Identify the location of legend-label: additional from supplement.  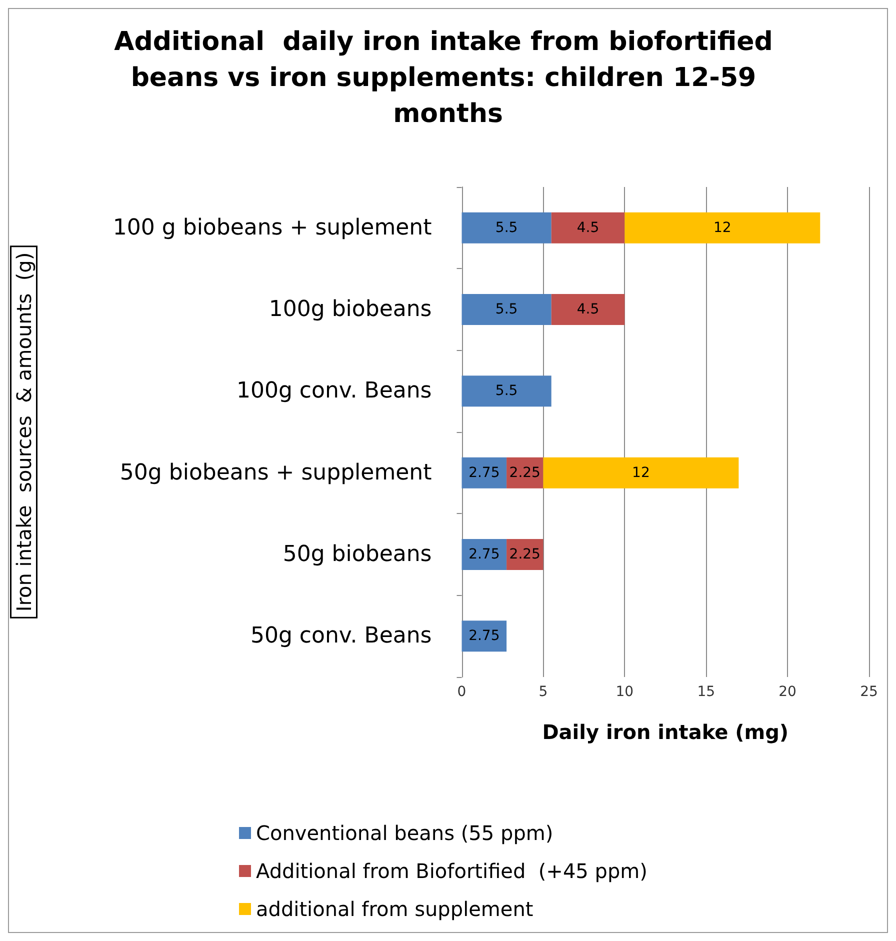
(395, 909).